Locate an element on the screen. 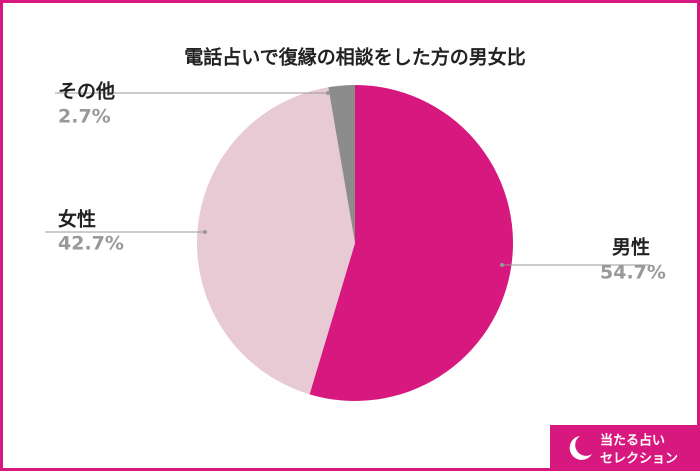  slice-label: その他 is located at coordinates (86, 91).